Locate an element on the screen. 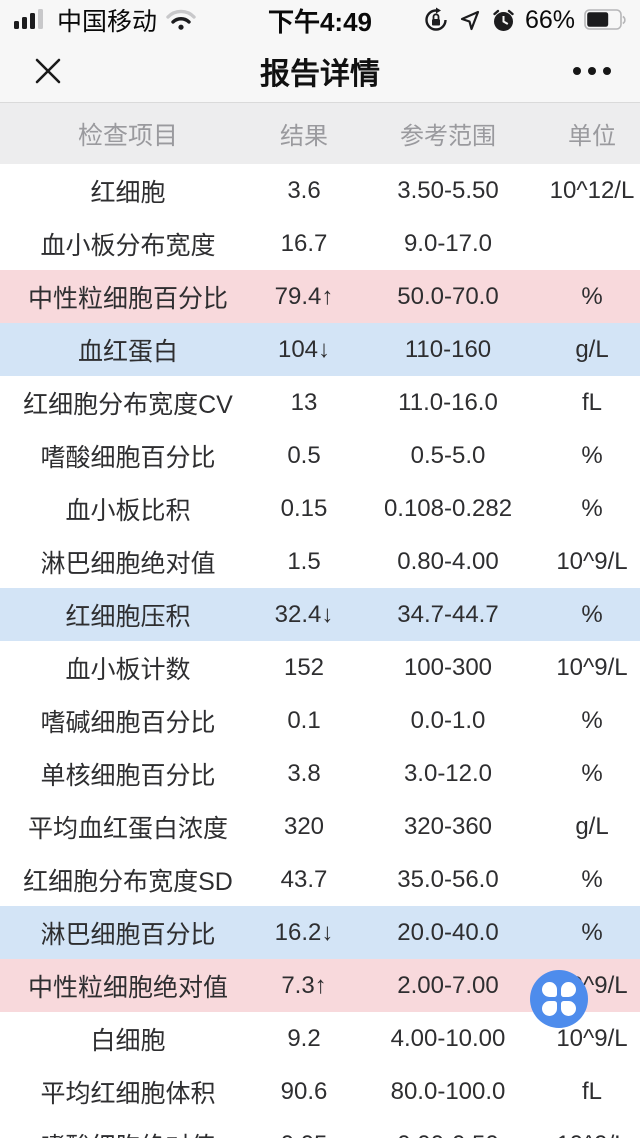 The width and height of the screenshot is (640, 1138). table-row: 血小板比积 0.15 0.108-0.282 % is located at coordinates (320, 508).